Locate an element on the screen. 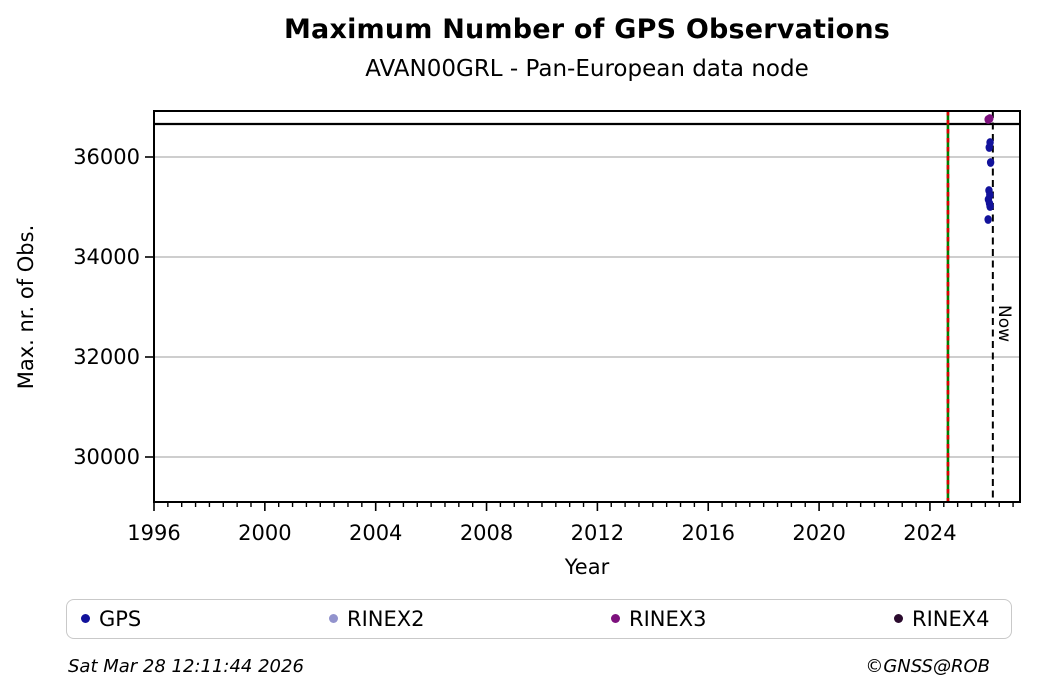 This screenshot has width=1040, height=699. rinex2-marker-icon is located at coordinates (333, 618).